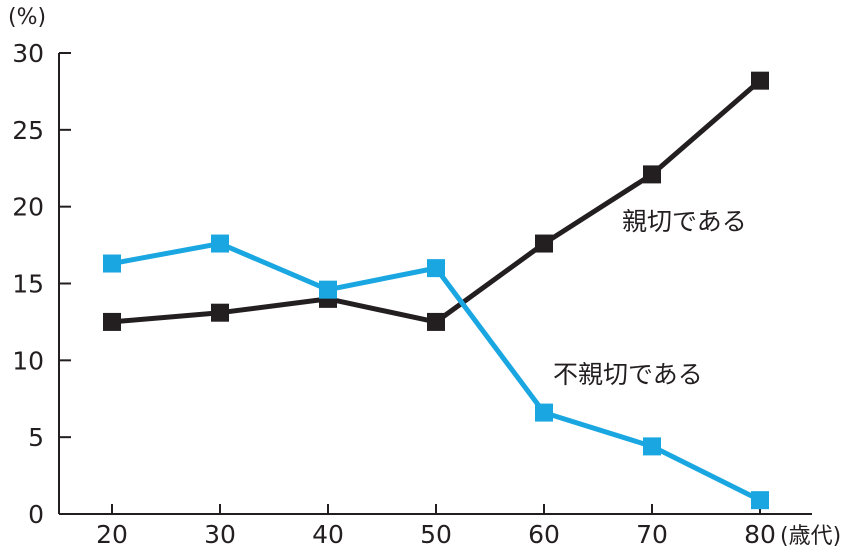 The image size is (849, 550). Describe the element at coordinates (220, 534) in the screenshot. I see `x-tick-label: 30` at that location.